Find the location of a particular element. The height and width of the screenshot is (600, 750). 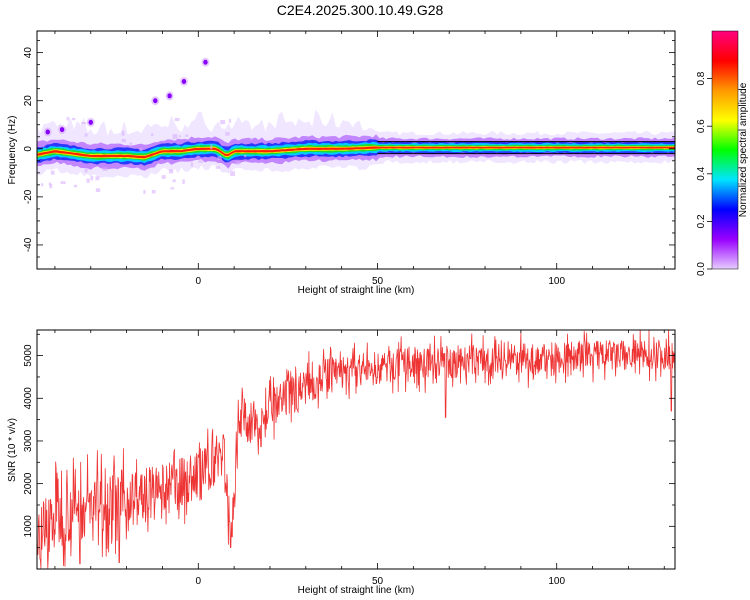

chart-title: C2E4.2025.300.10.49.G28 is located at coordinates (360, 10).